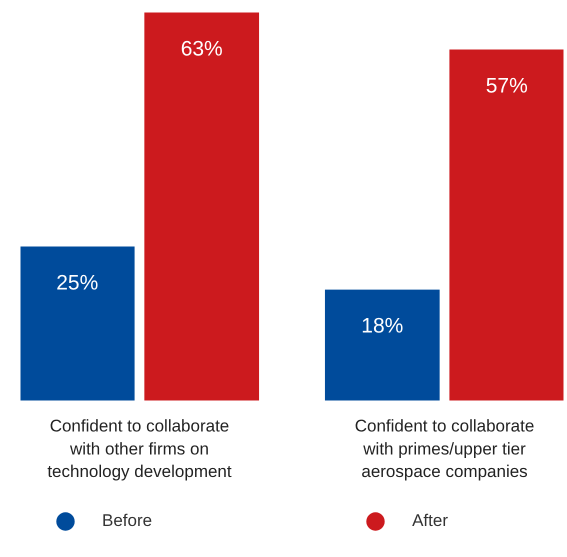 This screenshot has width=567, height=557. Describe the element at coordinates (507, 86) in the screenshot. I see `data-label: 57%` at that location.